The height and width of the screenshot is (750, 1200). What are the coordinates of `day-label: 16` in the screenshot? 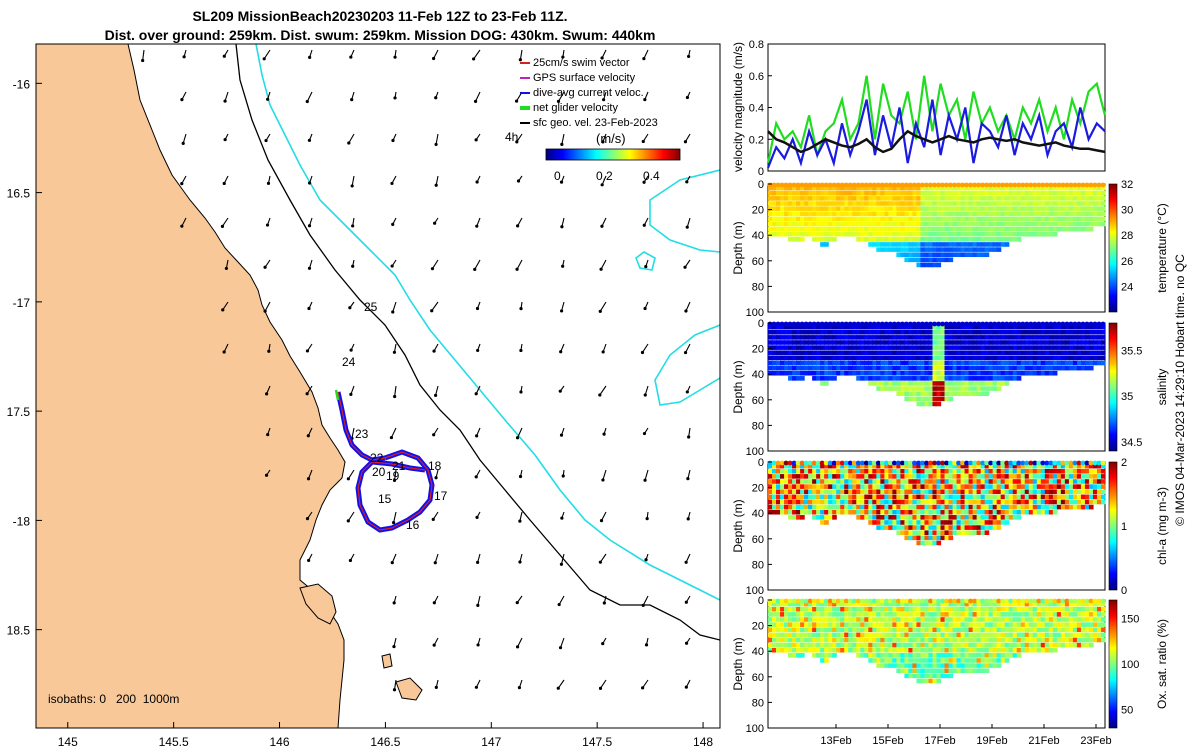 It's located at (413, 525).